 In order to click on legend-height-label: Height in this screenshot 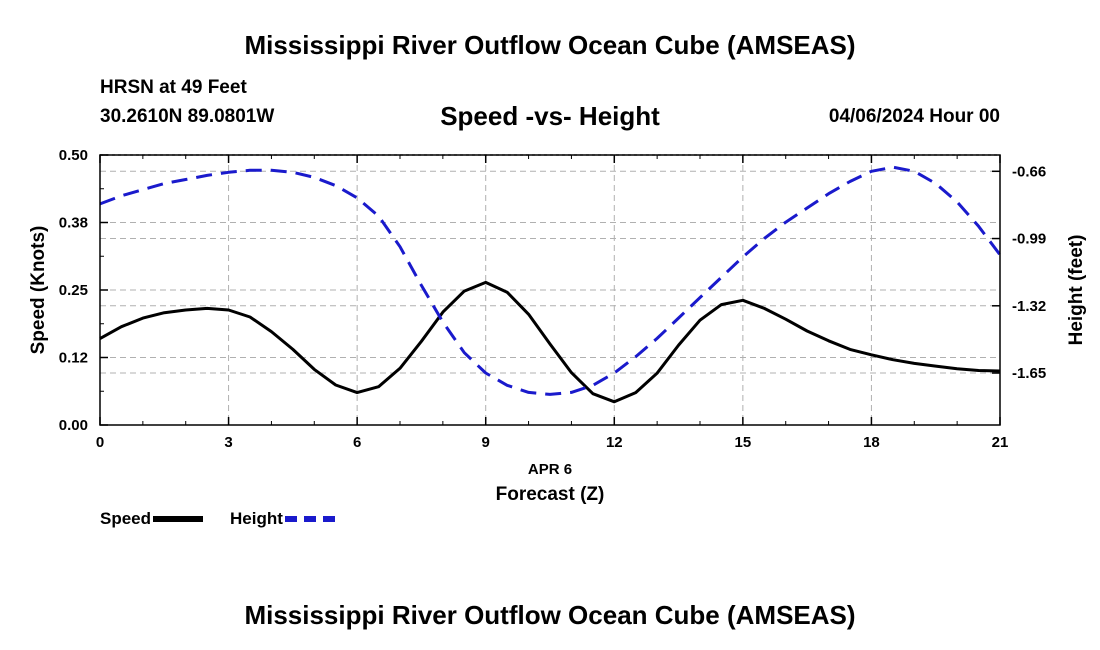, I will do `click(256, 518)`.